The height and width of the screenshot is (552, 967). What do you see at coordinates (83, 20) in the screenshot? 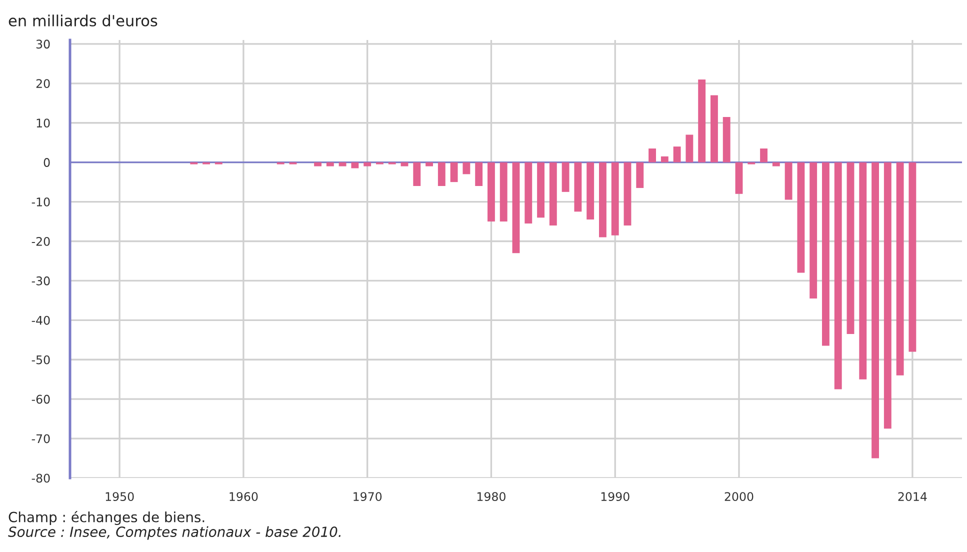
I see `y-axis-title: en milliards d'euros` at bounding box center [83, 20].